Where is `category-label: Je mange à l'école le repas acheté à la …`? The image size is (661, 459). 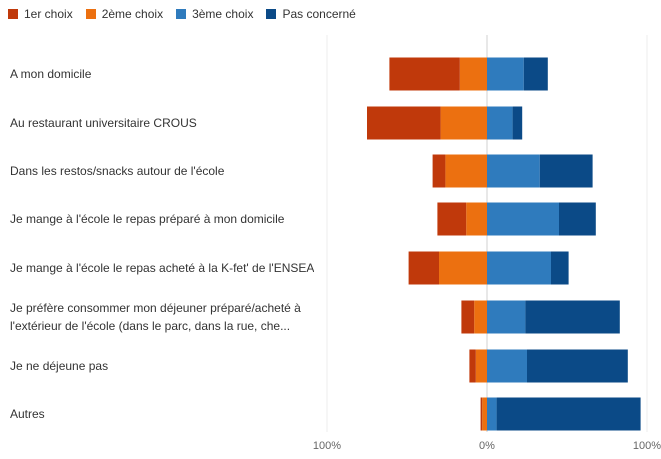 category-label: Je mange à l'école le repas acheté à la … is located at coordinates (162, 268).